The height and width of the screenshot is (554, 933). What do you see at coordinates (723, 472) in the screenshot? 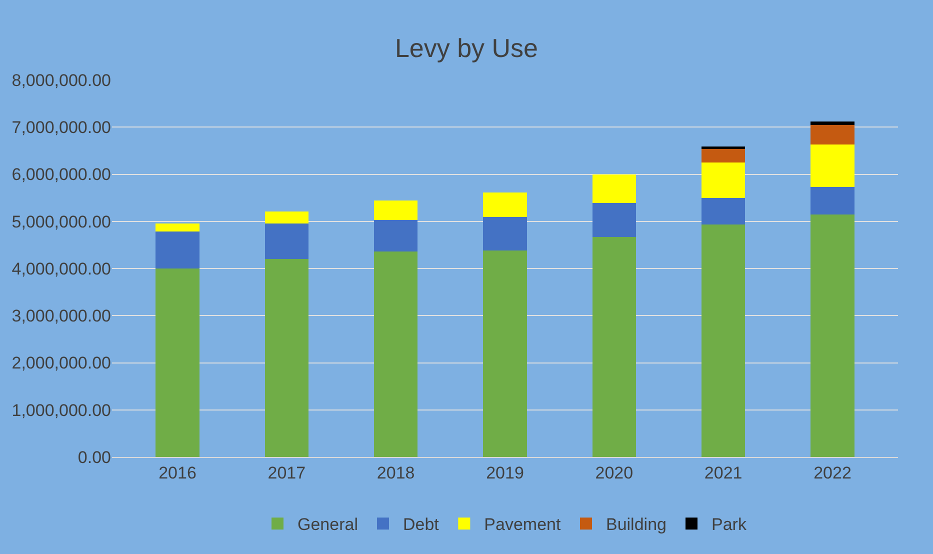
I see `x-tick-label: 2021` at bounding box center [723, 472].